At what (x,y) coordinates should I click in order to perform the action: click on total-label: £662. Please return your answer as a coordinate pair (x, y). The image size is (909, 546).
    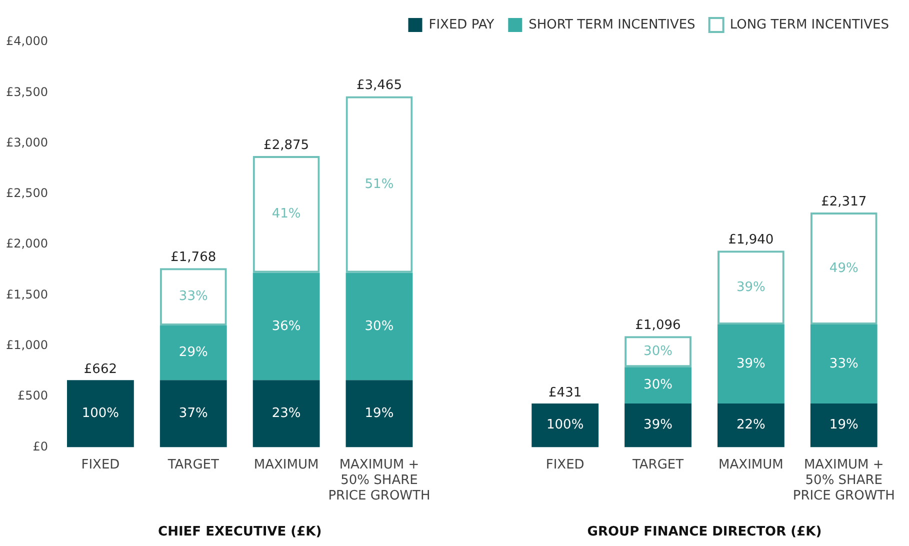
    Looking at the image, I should click on (100, 370).